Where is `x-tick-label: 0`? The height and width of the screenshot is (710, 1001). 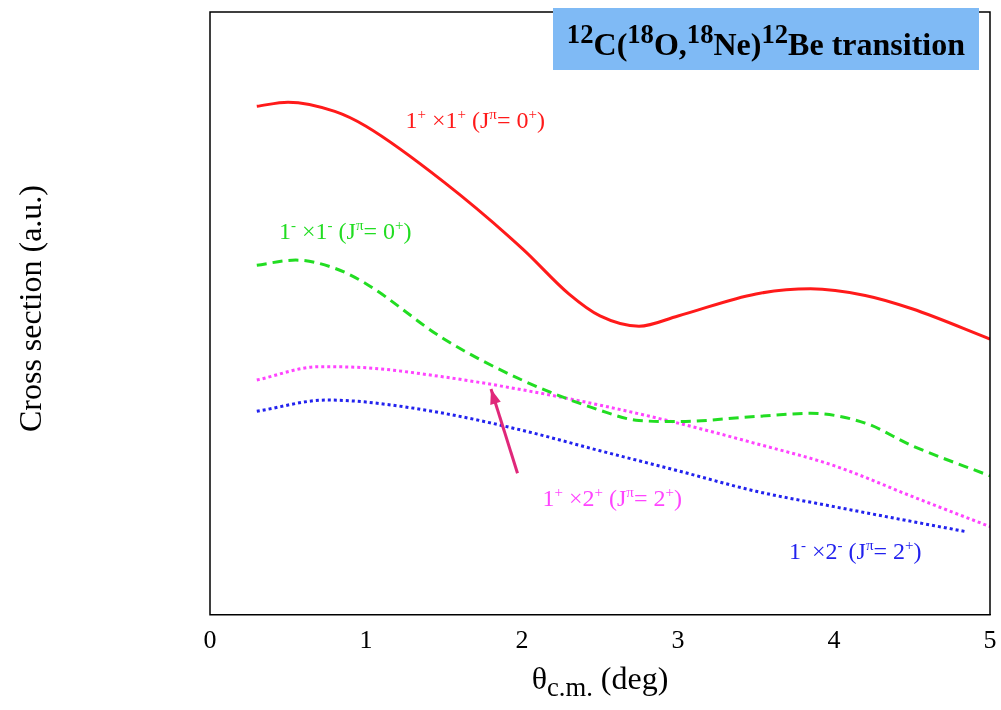
x-tick-label: 0 is located at coordinates (210, 640).